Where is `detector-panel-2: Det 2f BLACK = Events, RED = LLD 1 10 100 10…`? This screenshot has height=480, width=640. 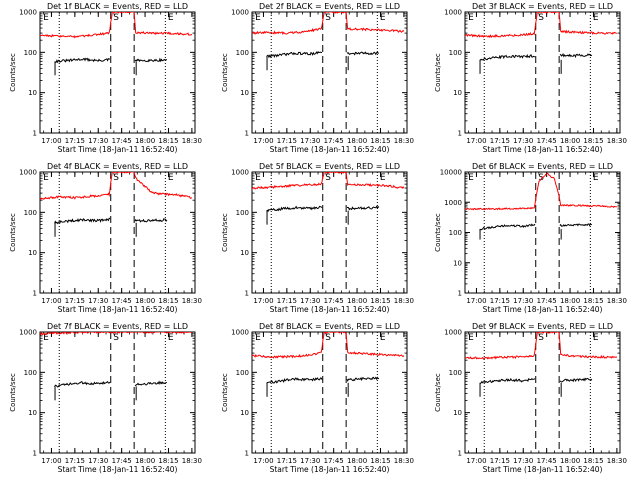
detector-panel-2: Det 2f BLACK = Events, RED = LLD 1 10 100 10… is located at coordinates (317, 78).